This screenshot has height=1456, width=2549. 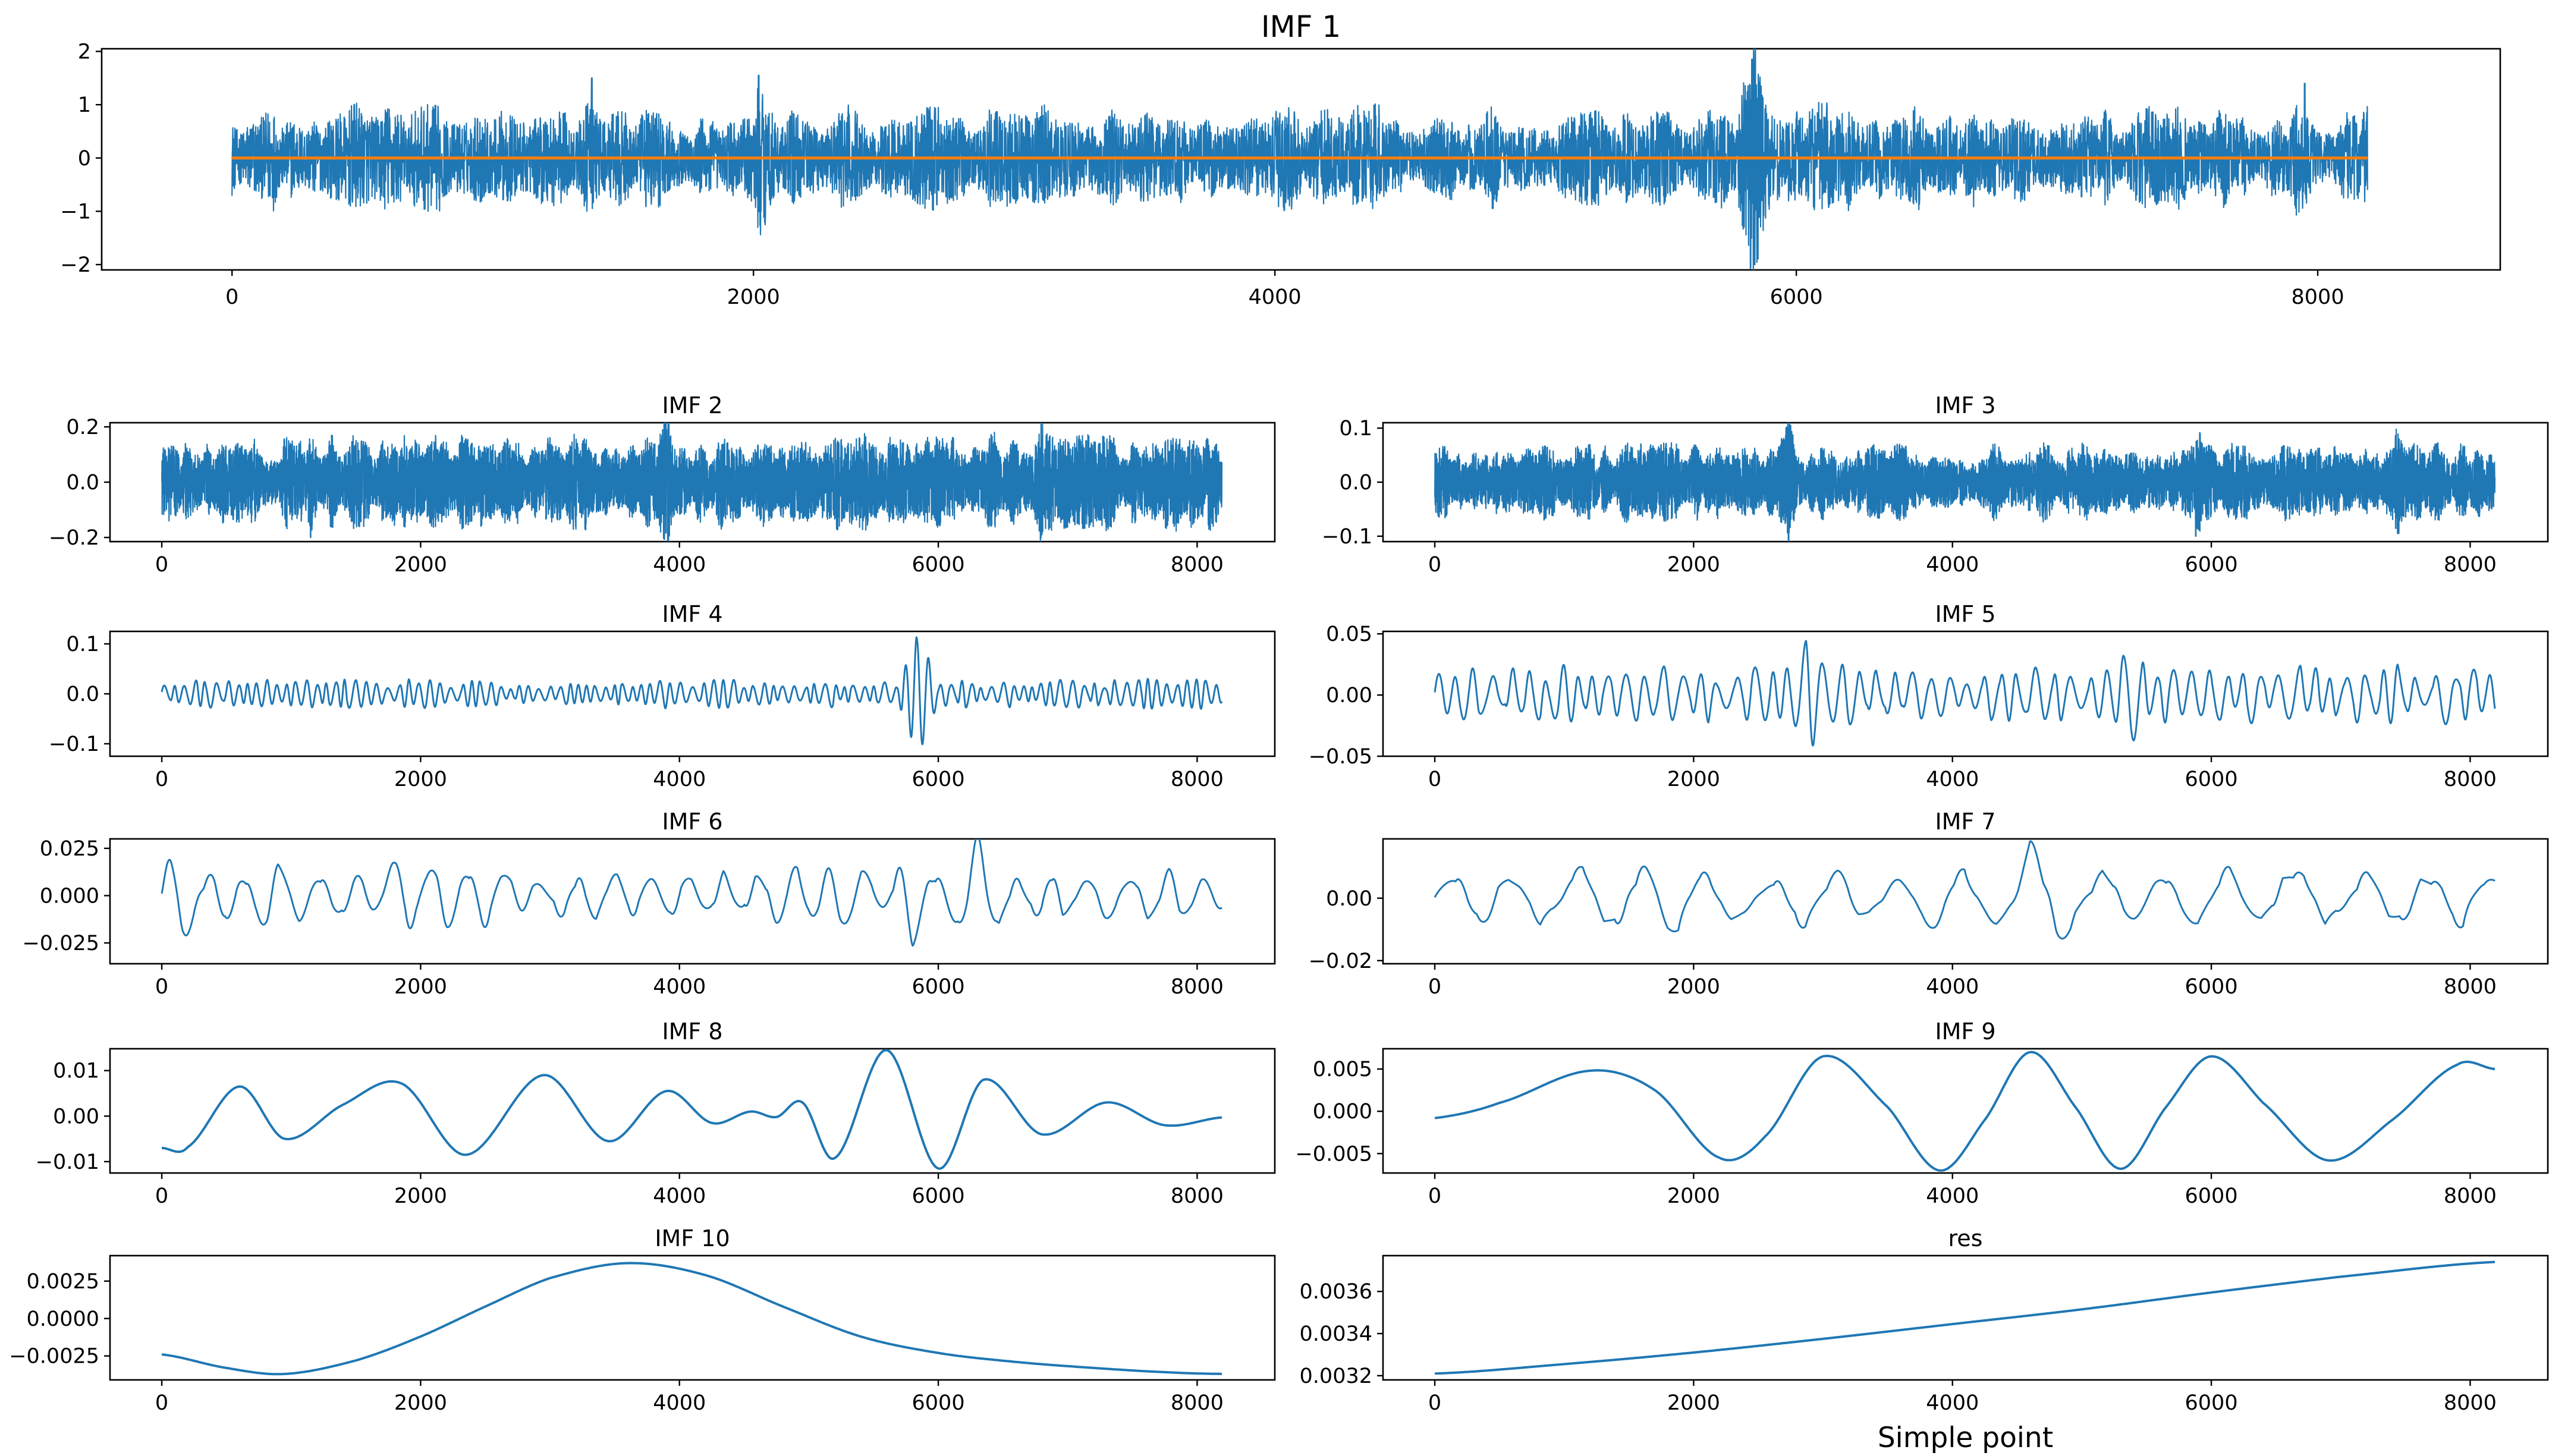 I want to click on y-tick-label: 0.01, so click(x=76, y=1071).